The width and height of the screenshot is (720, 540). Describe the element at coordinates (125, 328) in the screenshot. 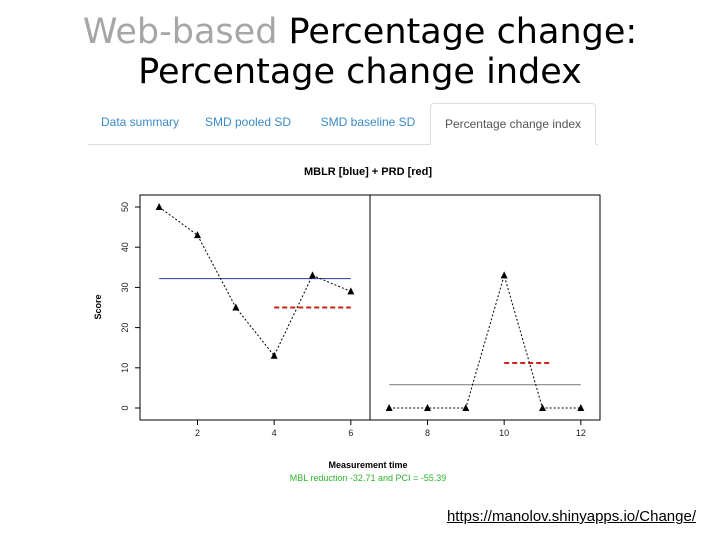

I see `y-tick-label-20: 20` at that location.